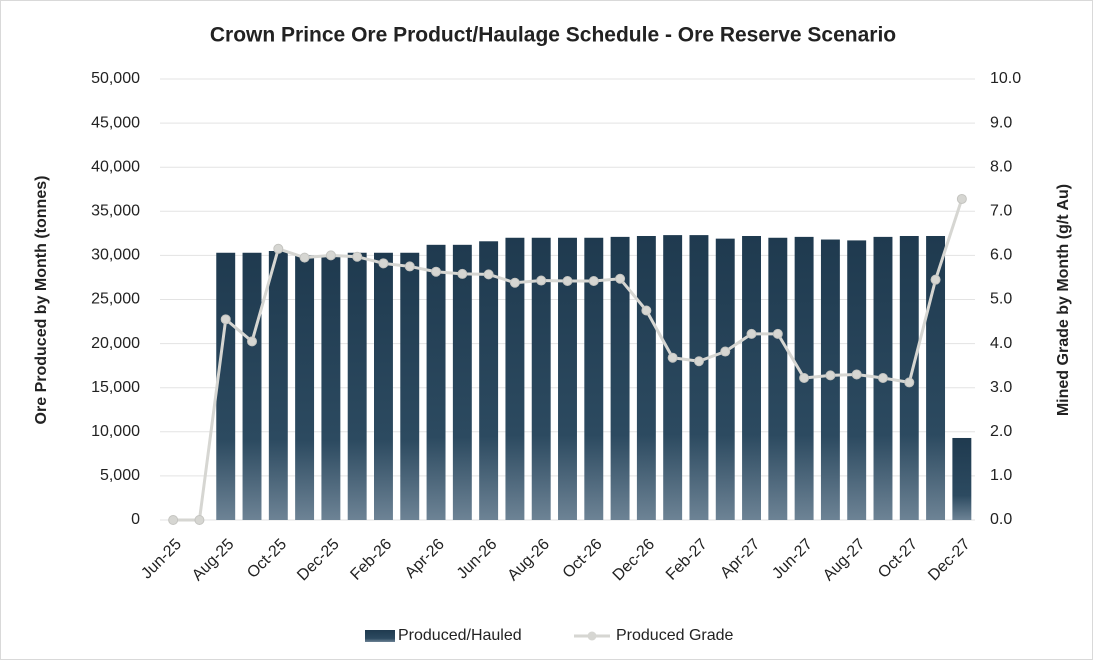 The width and height of the screenshot is (1093, 660). I want to click on y-tick-label: 15,000, so click(115, 387).